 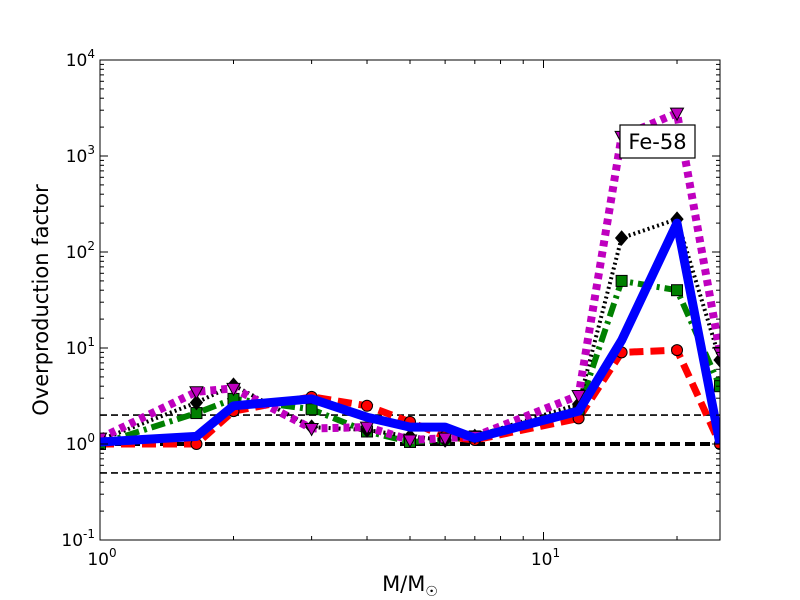 What do you see at coordinates (113, 553) in the screenshot?
I see `x-tick-label-0-exp: 0` at bounding box center [113, 553].